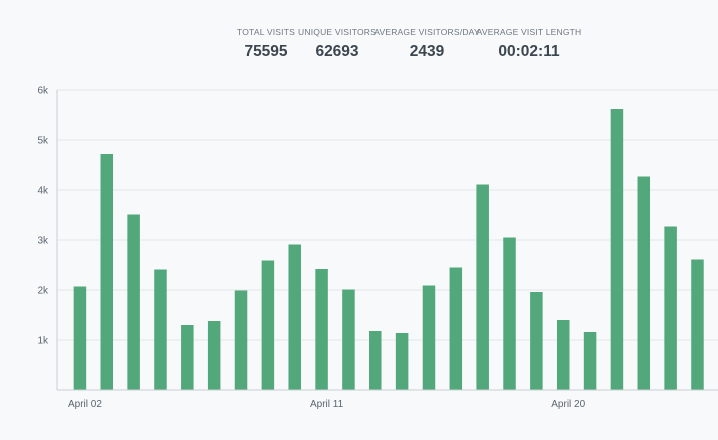 Image resolution: width=718 pixels, height=440 pixels. Describe the element at coordinates (43, 341) in the screenshot. I see `y-tick-label: 1k` at that location.